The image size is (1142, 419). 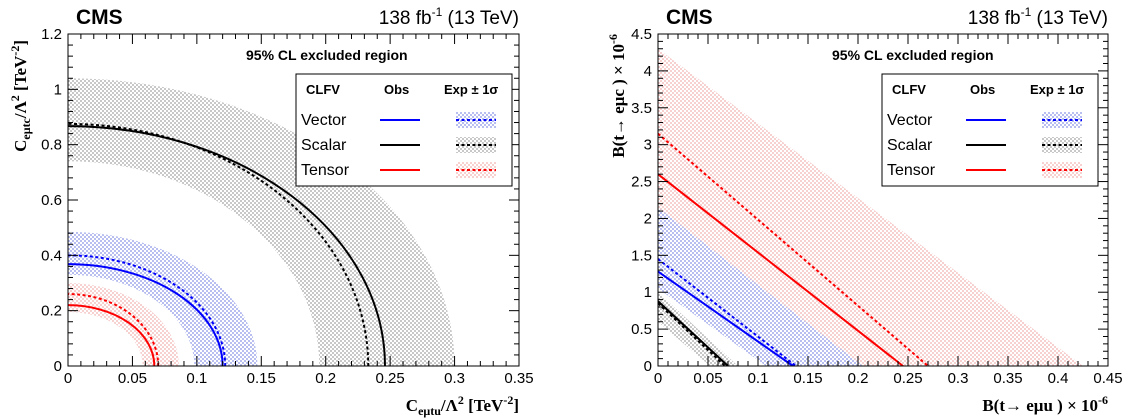 I want to click on y-tick-label: 0.4, so click(x=51, y=255).